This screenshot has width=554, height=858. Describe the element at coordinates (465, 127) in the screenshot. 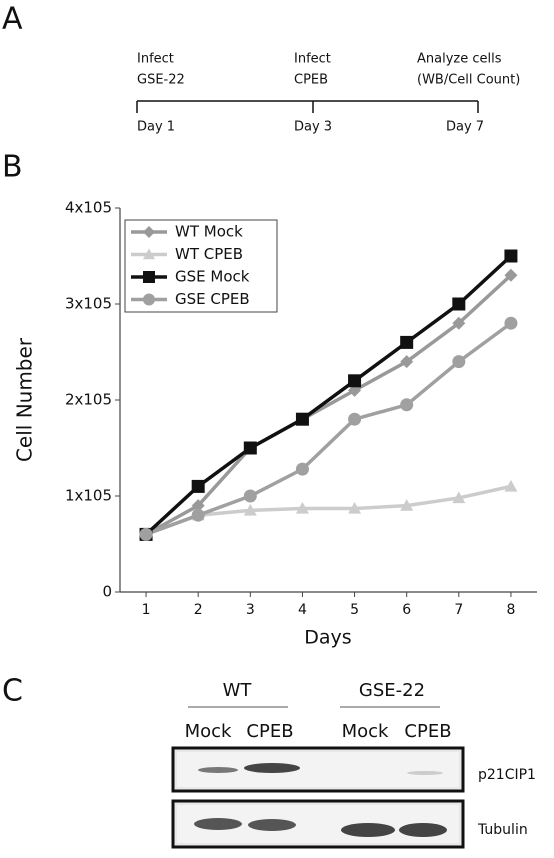

I see `day-label: Day 7` at that location.